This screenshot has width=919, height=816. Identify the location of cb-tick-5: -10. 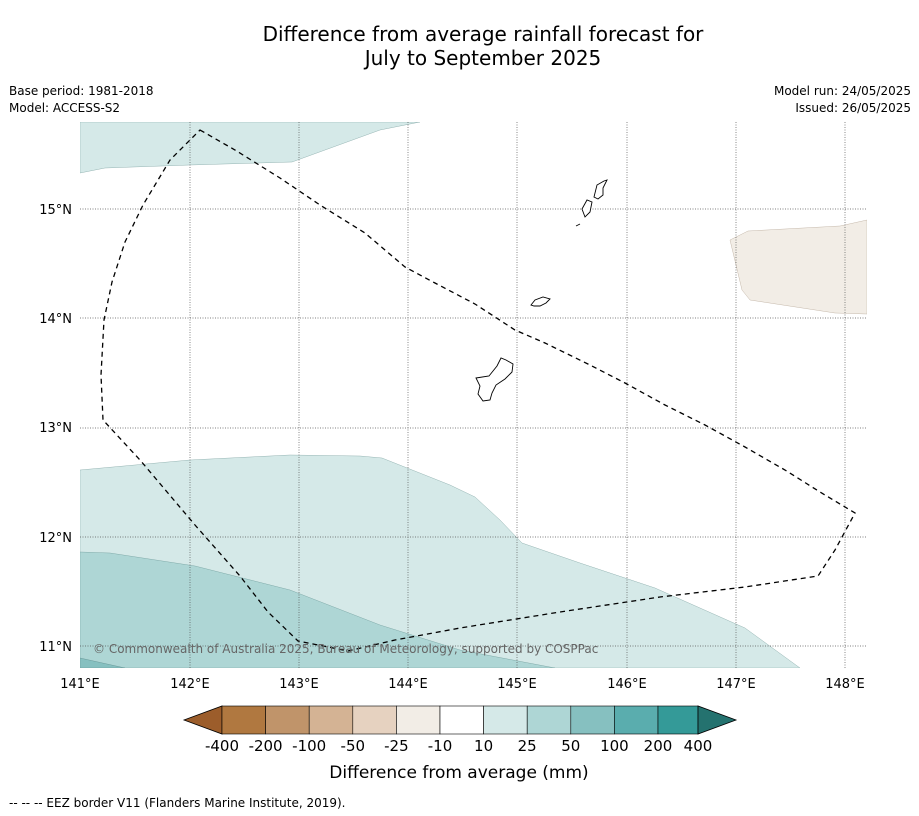
(440, 746).